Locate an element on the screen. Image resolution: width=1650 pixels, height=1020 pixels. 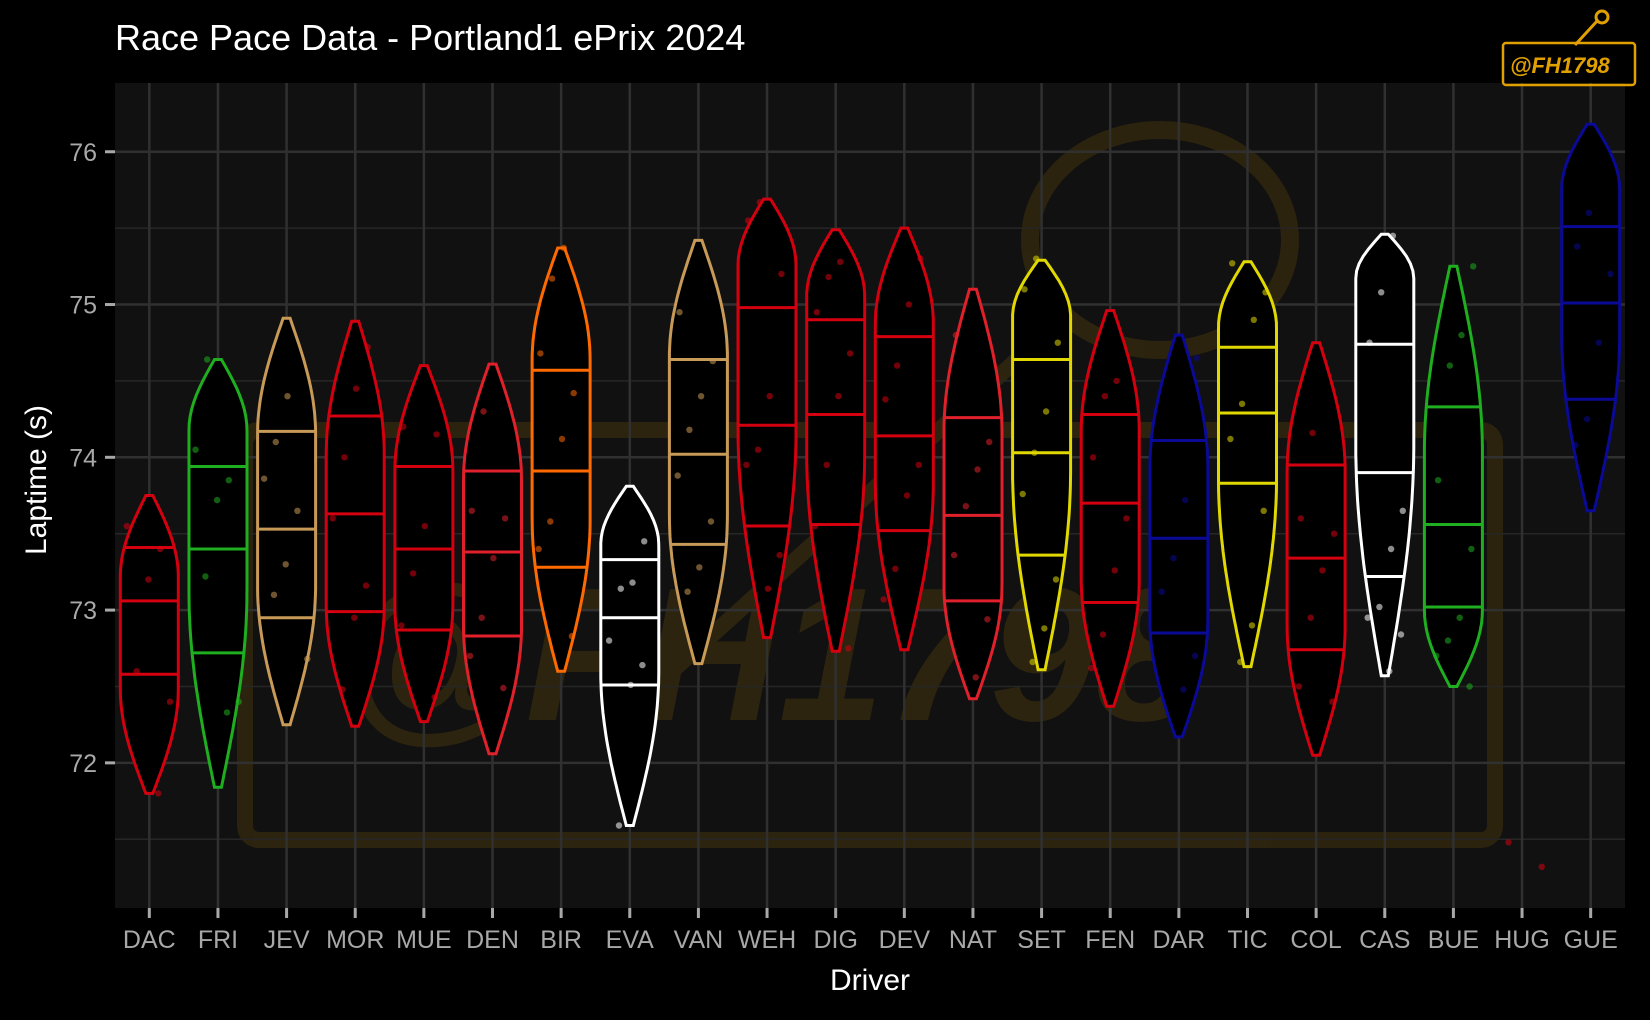
x-tick-label-hug: HUG is located at coordinates (1522, 940).